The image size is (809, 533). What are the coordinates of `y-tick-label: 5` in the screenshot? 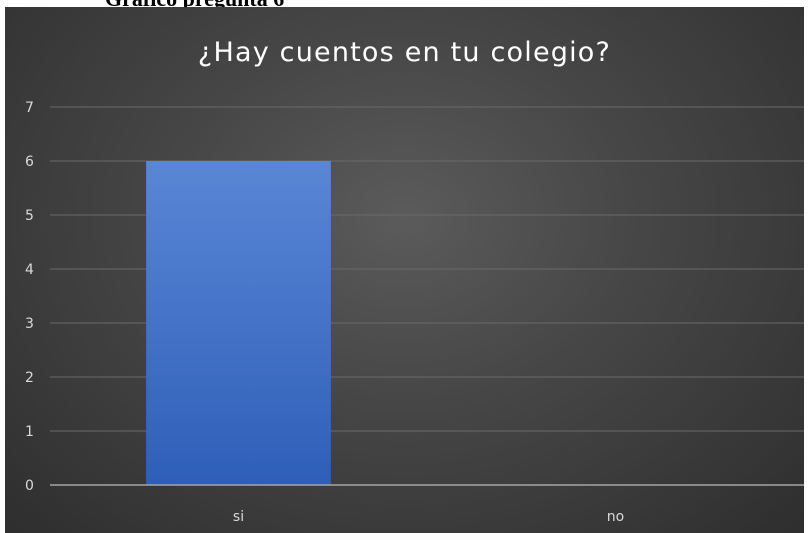 It's located at (29, 216).